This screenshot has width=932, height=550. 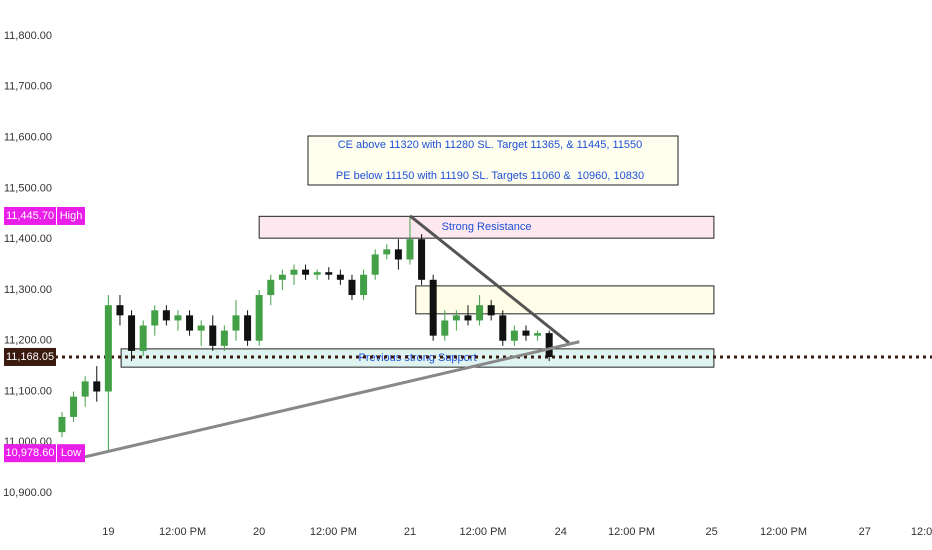 I want to click on price-label: 11,445.70, so click(x=30, y=216).